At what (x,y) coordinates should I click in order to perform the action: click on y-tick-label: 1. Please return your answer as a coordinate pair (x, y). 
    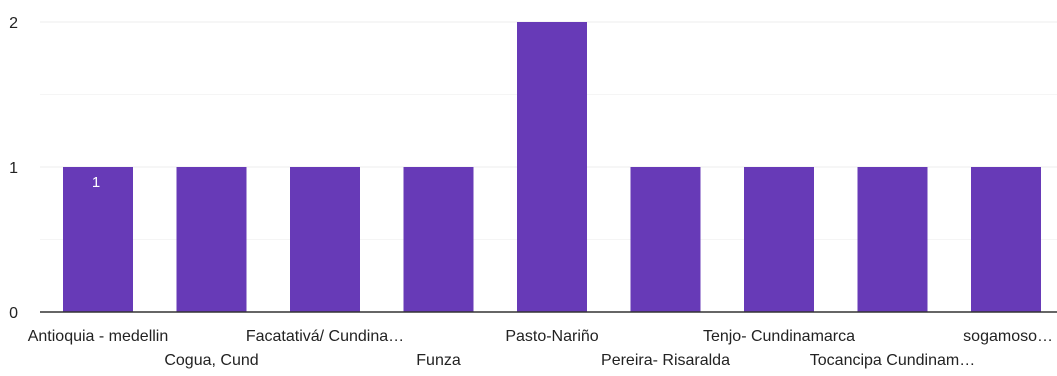
    Looking at the image, I should click on (13, 168).